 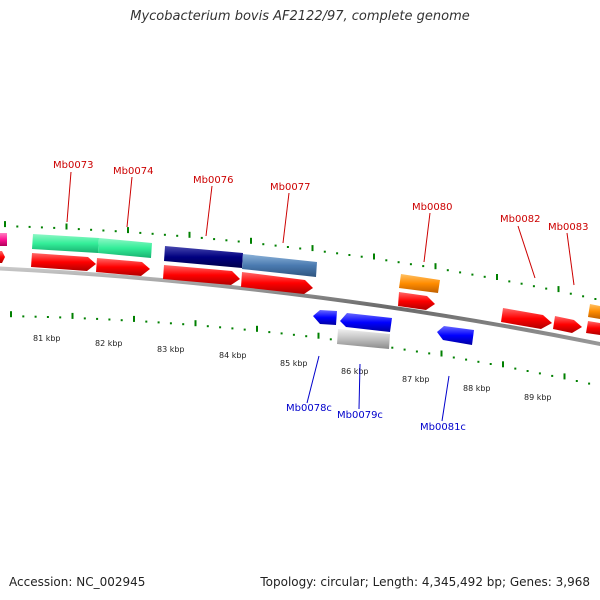 I want to click on leader-line-mb0073, so click(x=69, y=197).